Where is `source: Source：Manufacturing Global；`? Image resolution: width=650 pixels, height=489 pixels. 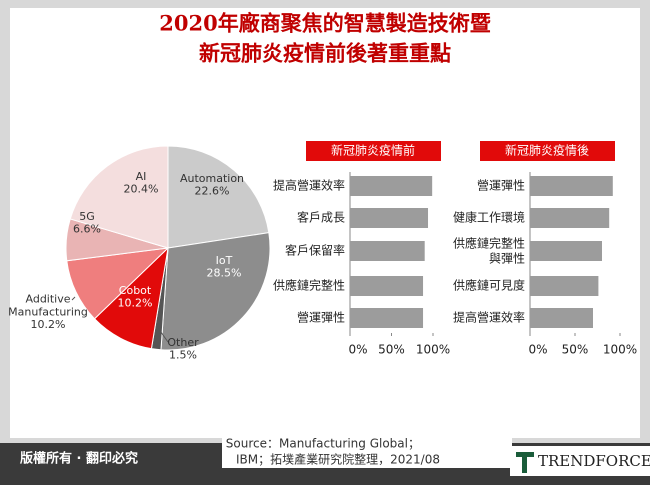 source: Source：Manufacturing Global； is located at coordinates (323, 444).